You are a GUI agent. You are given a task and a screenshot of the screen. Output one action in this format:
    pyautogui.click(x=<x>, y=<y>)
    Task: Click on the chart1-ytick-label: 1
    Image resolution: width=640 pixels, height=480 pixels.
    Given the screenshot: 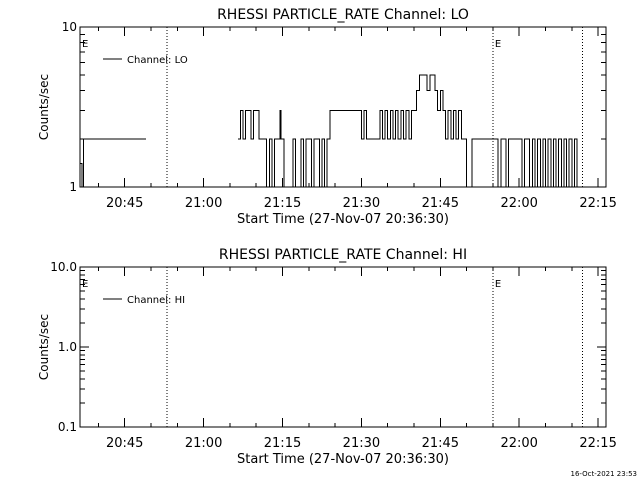 What is the action you would take?
    pyautogui.click(x=73, y=187)
    